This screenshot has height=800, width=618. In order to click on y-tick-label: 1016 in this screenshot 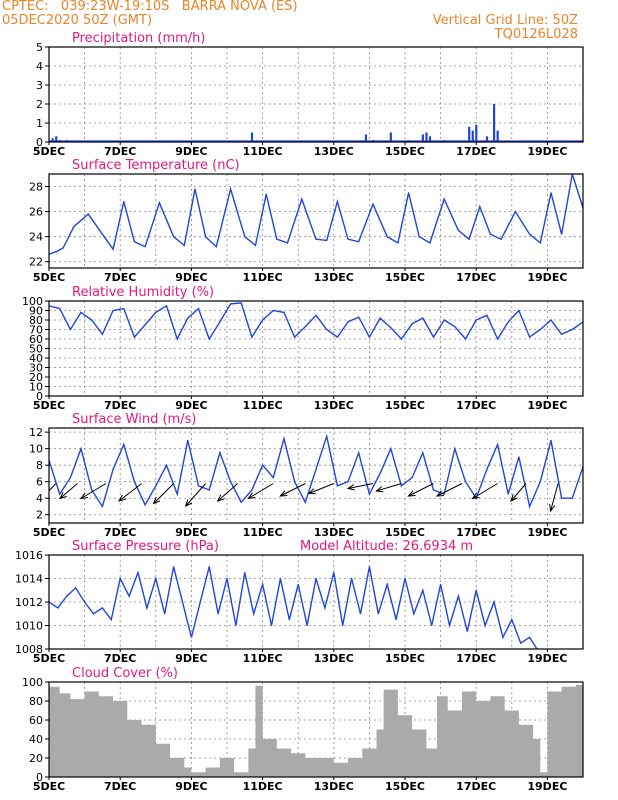, I will do `click(29, 555)`.